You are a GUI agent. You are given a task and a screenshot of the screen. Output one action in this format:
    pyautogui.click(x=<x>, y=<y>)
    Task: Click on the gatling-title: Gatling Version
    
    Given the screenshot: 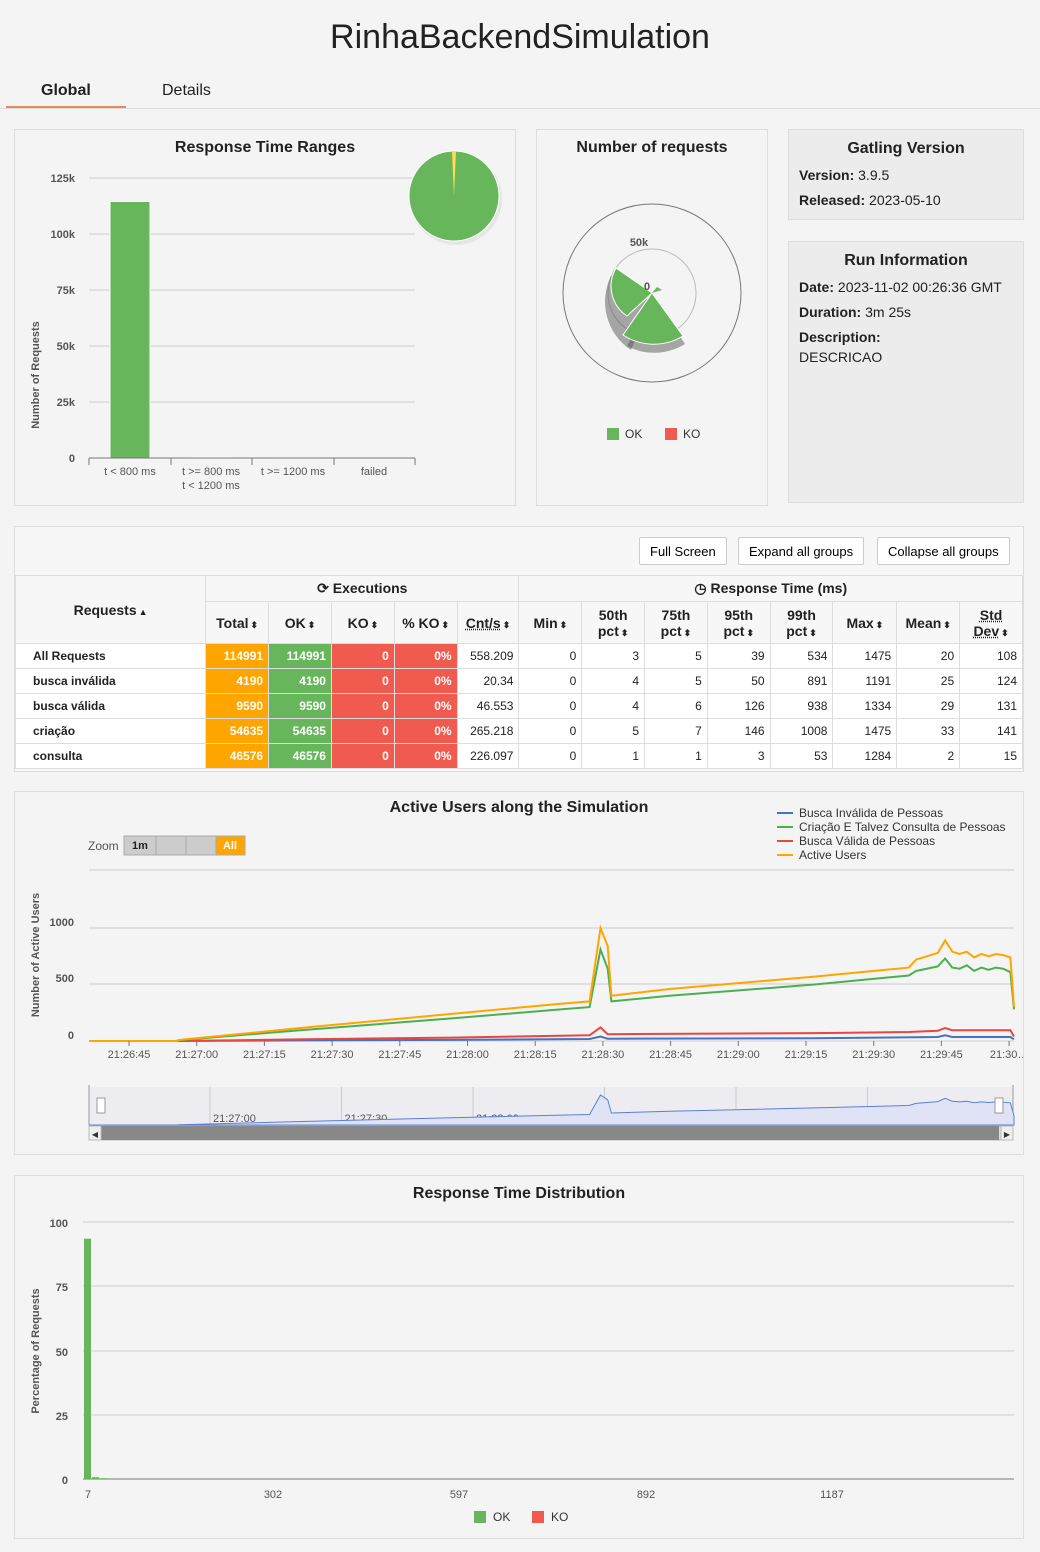 What is the action you would take?
    pyautogui.click(x=906, y=148)
    